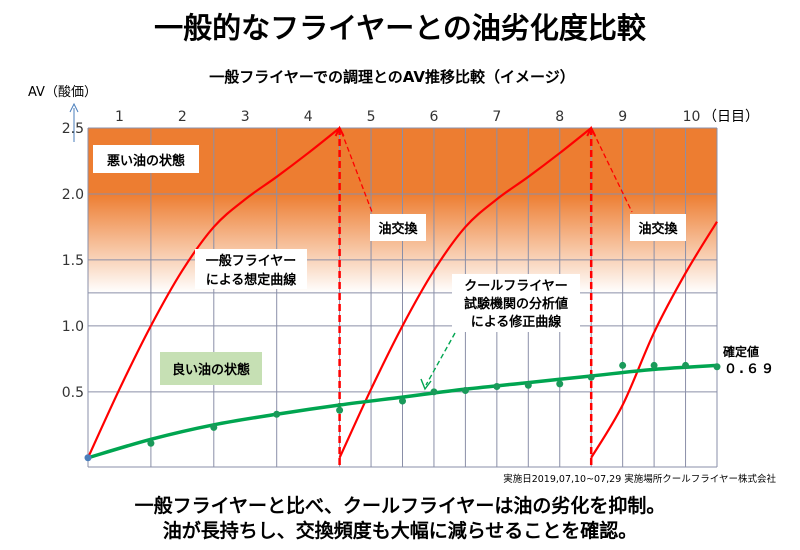 The height and width of the screenshot is (550, 800). Describe the element at coordinates (391, 77) in the screenshot. I see `chart-title: 一般フライヤーでの調理とのAV推移比較（イメージ）` at that location.